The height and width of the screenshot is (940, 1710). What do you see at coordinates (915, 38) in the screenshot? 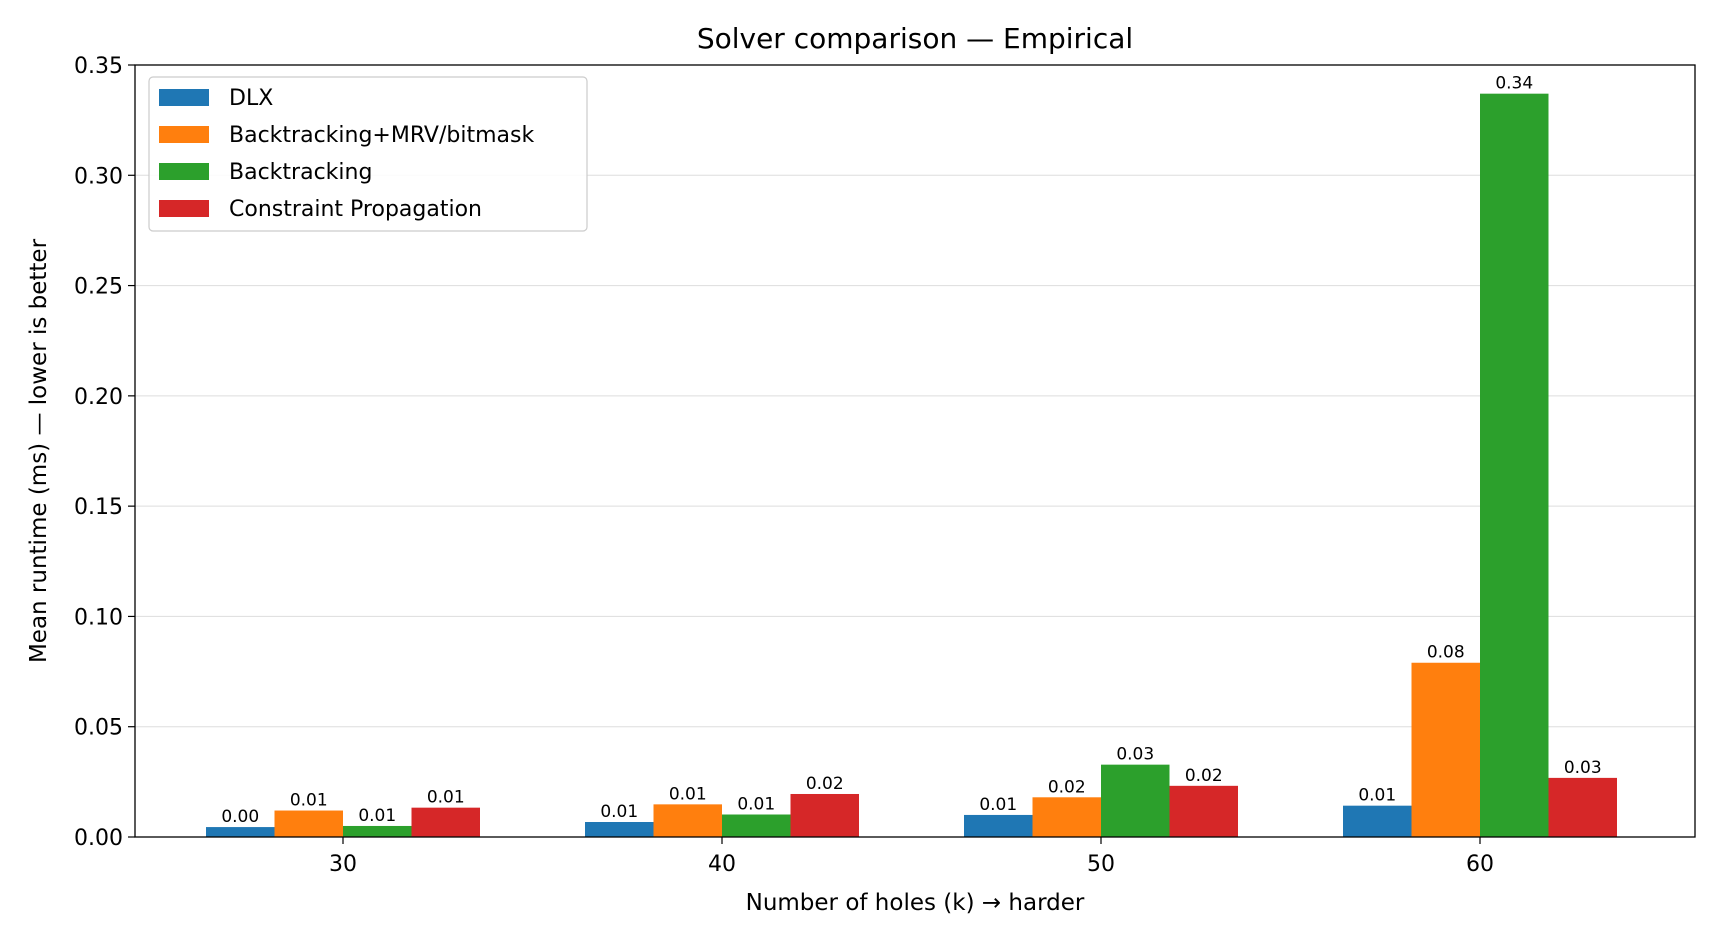
I see `chart-title: Solver comparison — Empirical` at bounding box center [915, 38].